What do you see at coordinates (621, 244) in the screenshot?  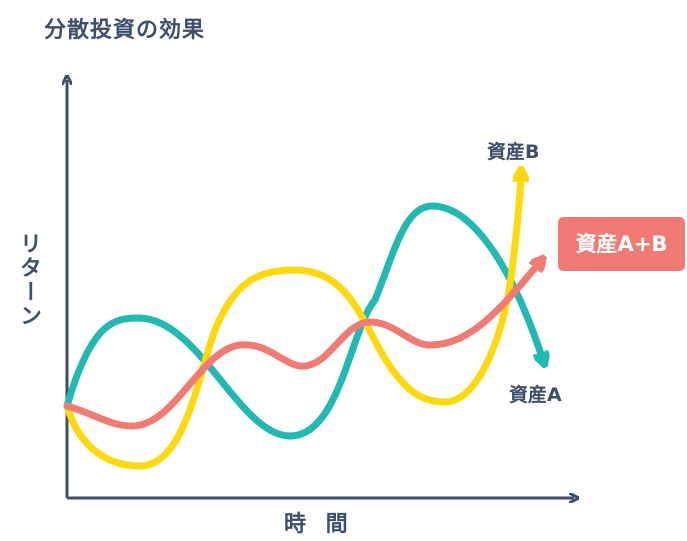 I see `label-asset-ab: 資産A+B` at bounding box center [621, 244].